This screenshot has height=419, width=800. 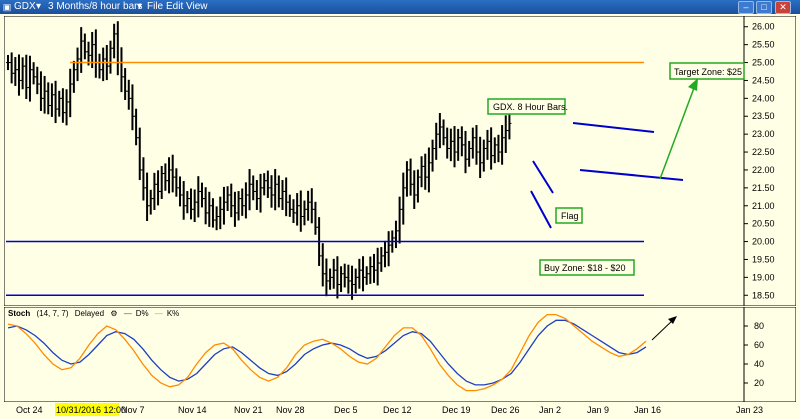 I want to click on flag-label: Flag, so click(x=570, y=216).